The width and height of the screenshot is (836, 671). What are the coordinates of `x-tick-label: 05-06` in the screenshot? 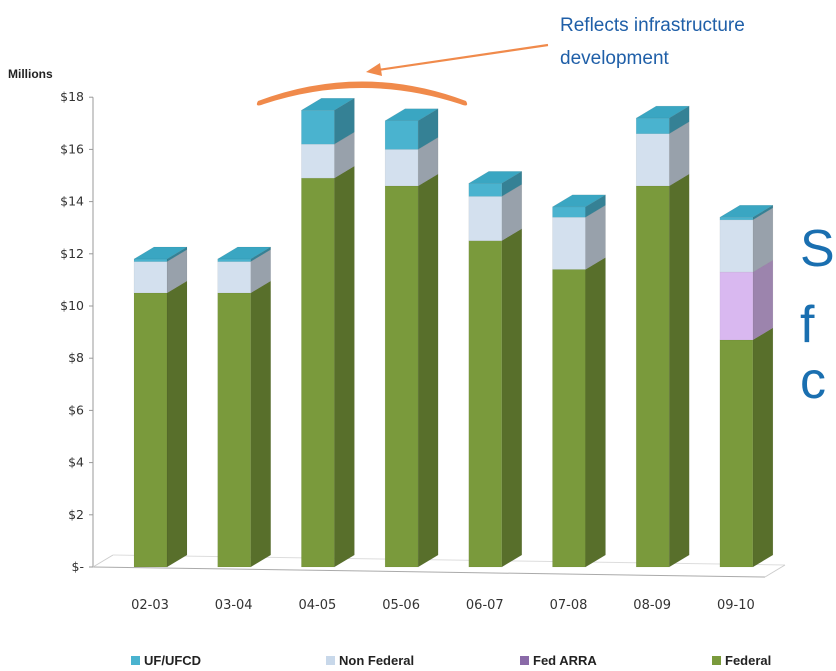 It's located at (401, 605).